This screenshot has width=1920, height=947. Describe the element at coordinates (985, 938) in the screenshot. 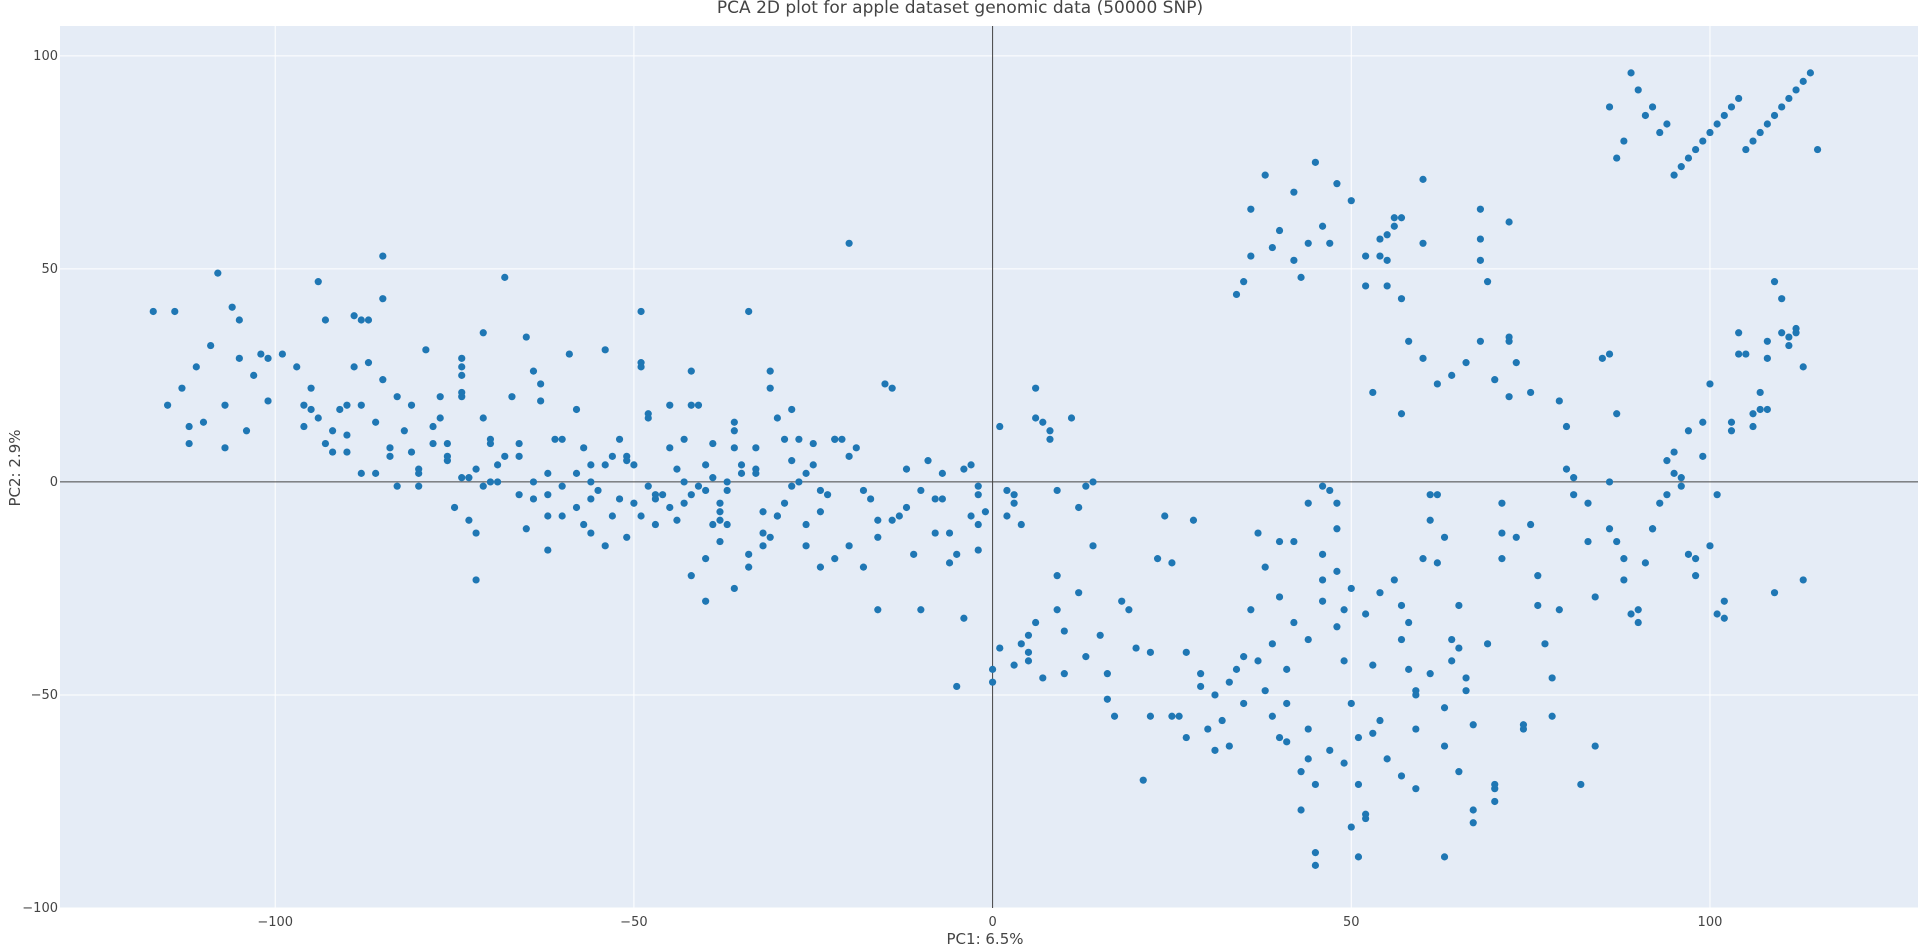

I see `x-axis-title: PC1: 6.5%` at that location.